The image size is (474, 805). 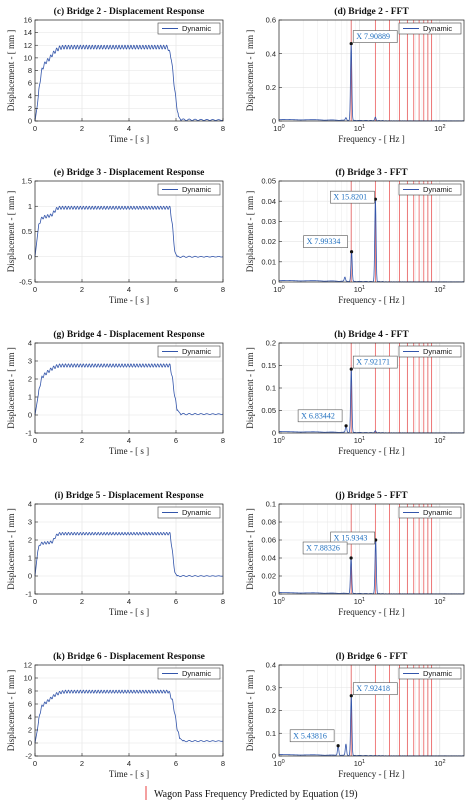 I want to click on y-tick-label: 3, so click(x=30, y=361).